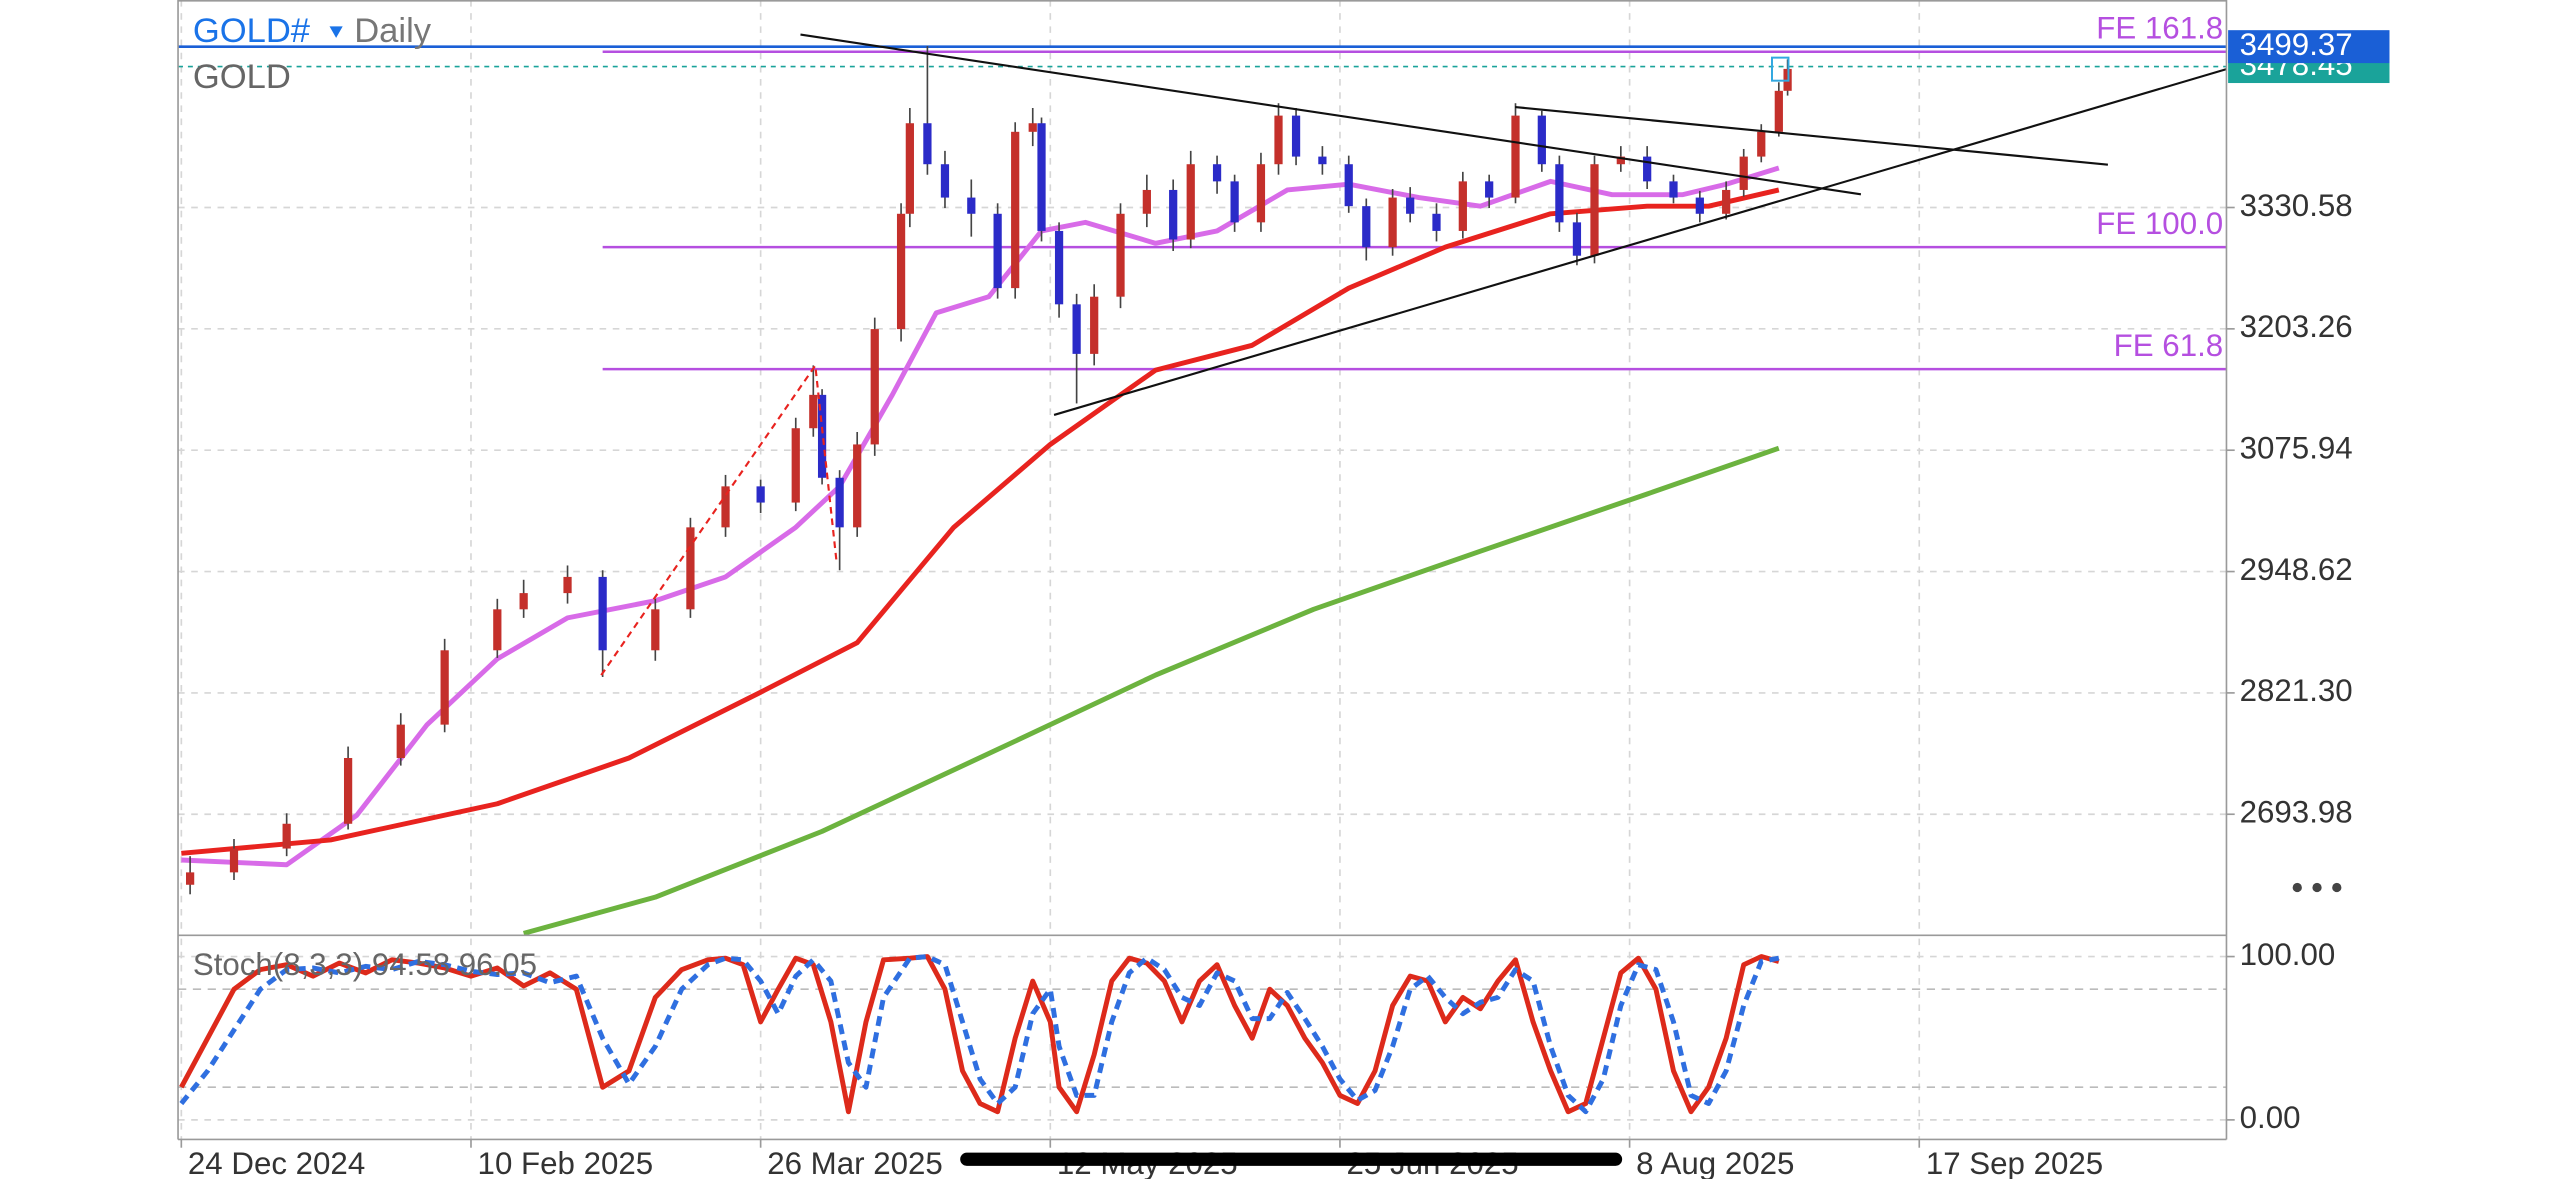 The image size is (2556, 1179). I want to click on x-tick-label: 26 Mar 2025, so click(855, 1162).